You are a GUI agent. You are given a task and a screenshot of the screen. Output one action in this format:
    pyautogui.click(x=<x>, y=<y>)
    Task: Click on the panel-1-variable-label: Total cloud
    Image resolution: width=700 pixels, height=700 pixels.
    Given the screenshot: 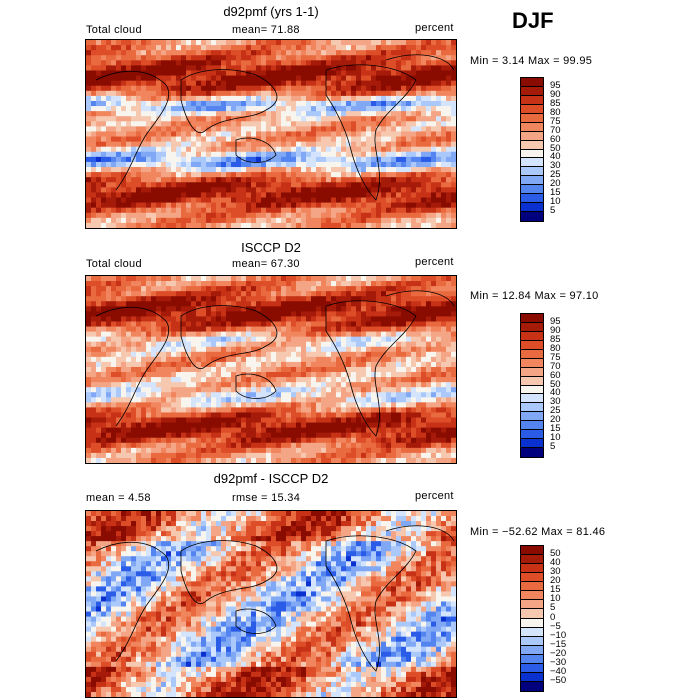 What is the action you would take?
    pyautogui.click(x=114, y=30)
    